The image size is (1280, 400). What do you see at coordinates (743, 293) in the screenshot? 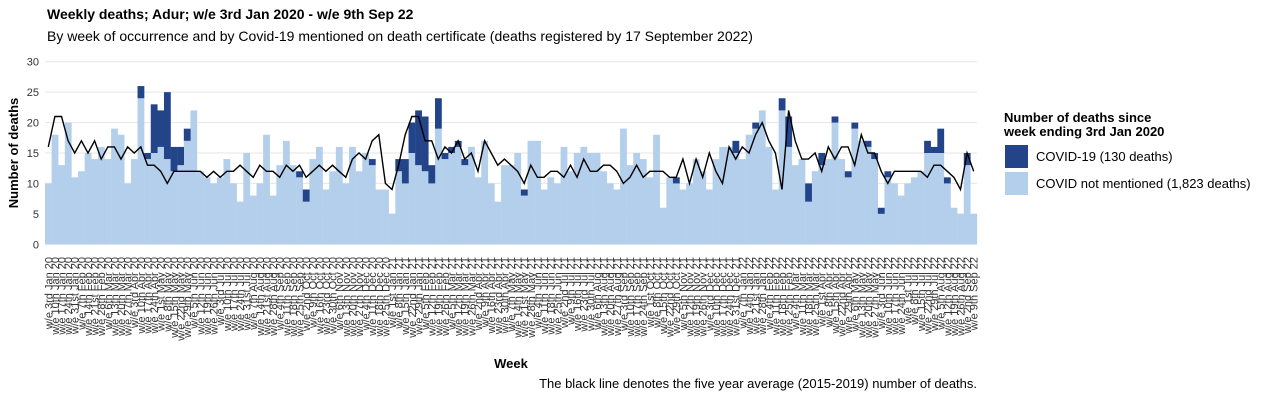
I see `x-tick-label: w/e 7th Jan 22` at bounding box center [743, 293].